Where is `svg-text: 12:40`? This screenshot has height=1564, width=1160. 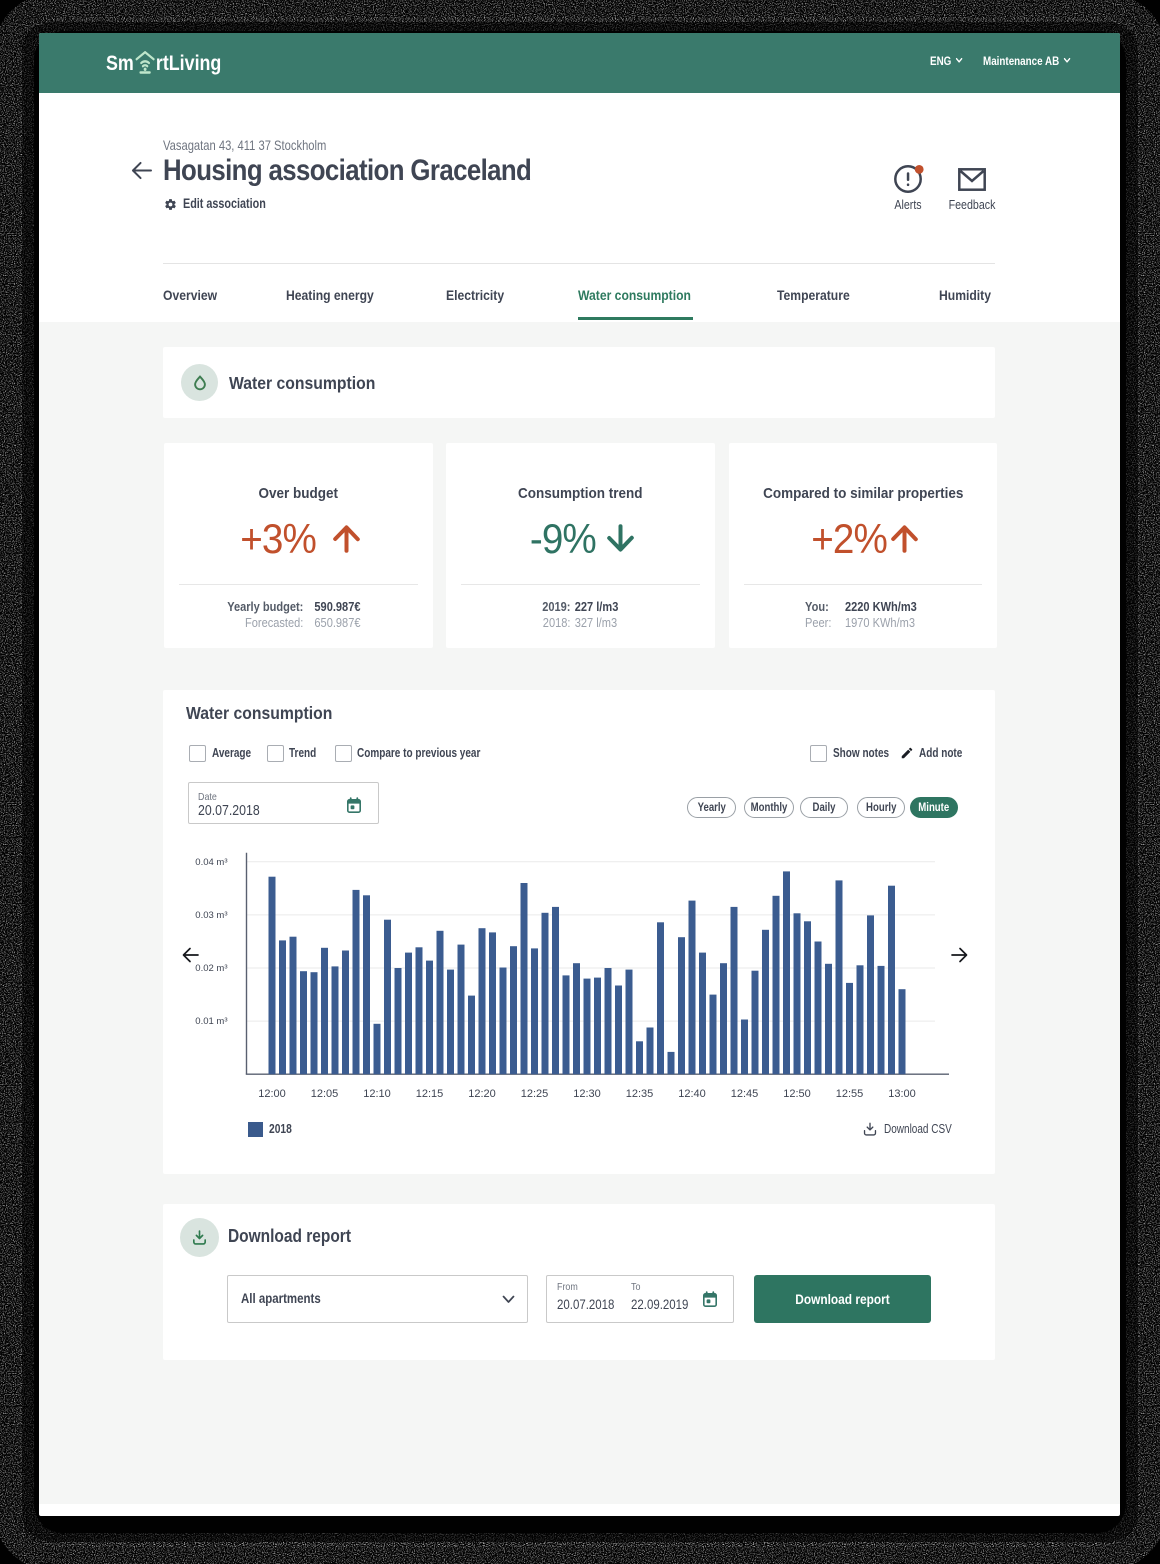
svg-text: 12:40 is located at coordinates (692, 1094).